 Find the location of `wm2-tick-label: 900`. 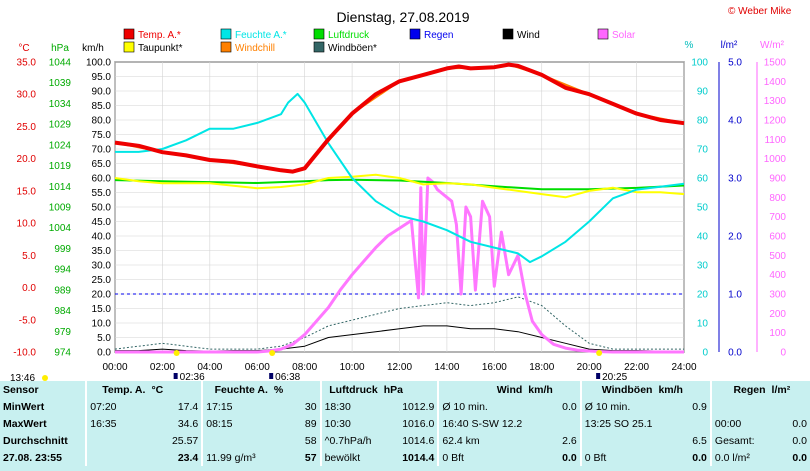

wm2-tick-label: 900 is located at coordinates (777, 179).